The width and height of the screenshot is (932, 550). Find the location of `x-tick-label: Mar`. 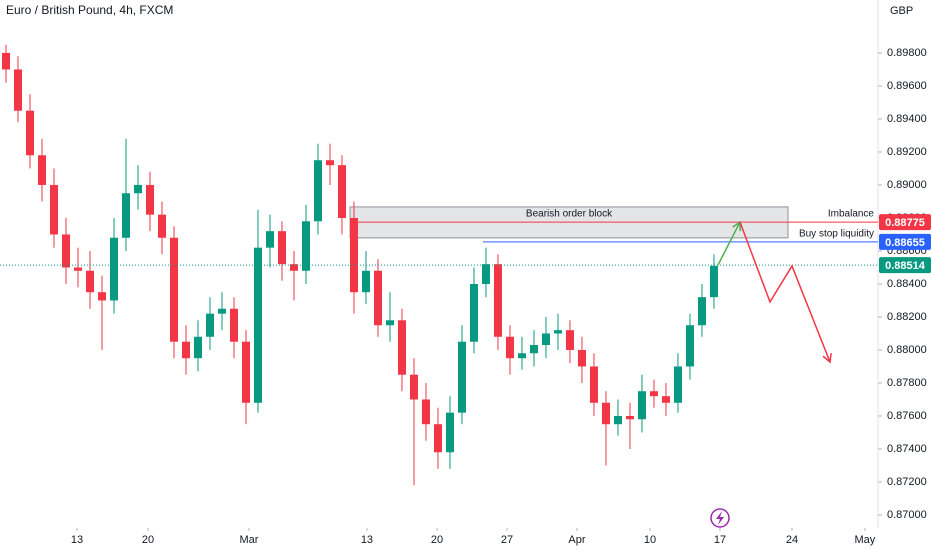

x-tick-label: Mar is located at coordinates (249, 540).